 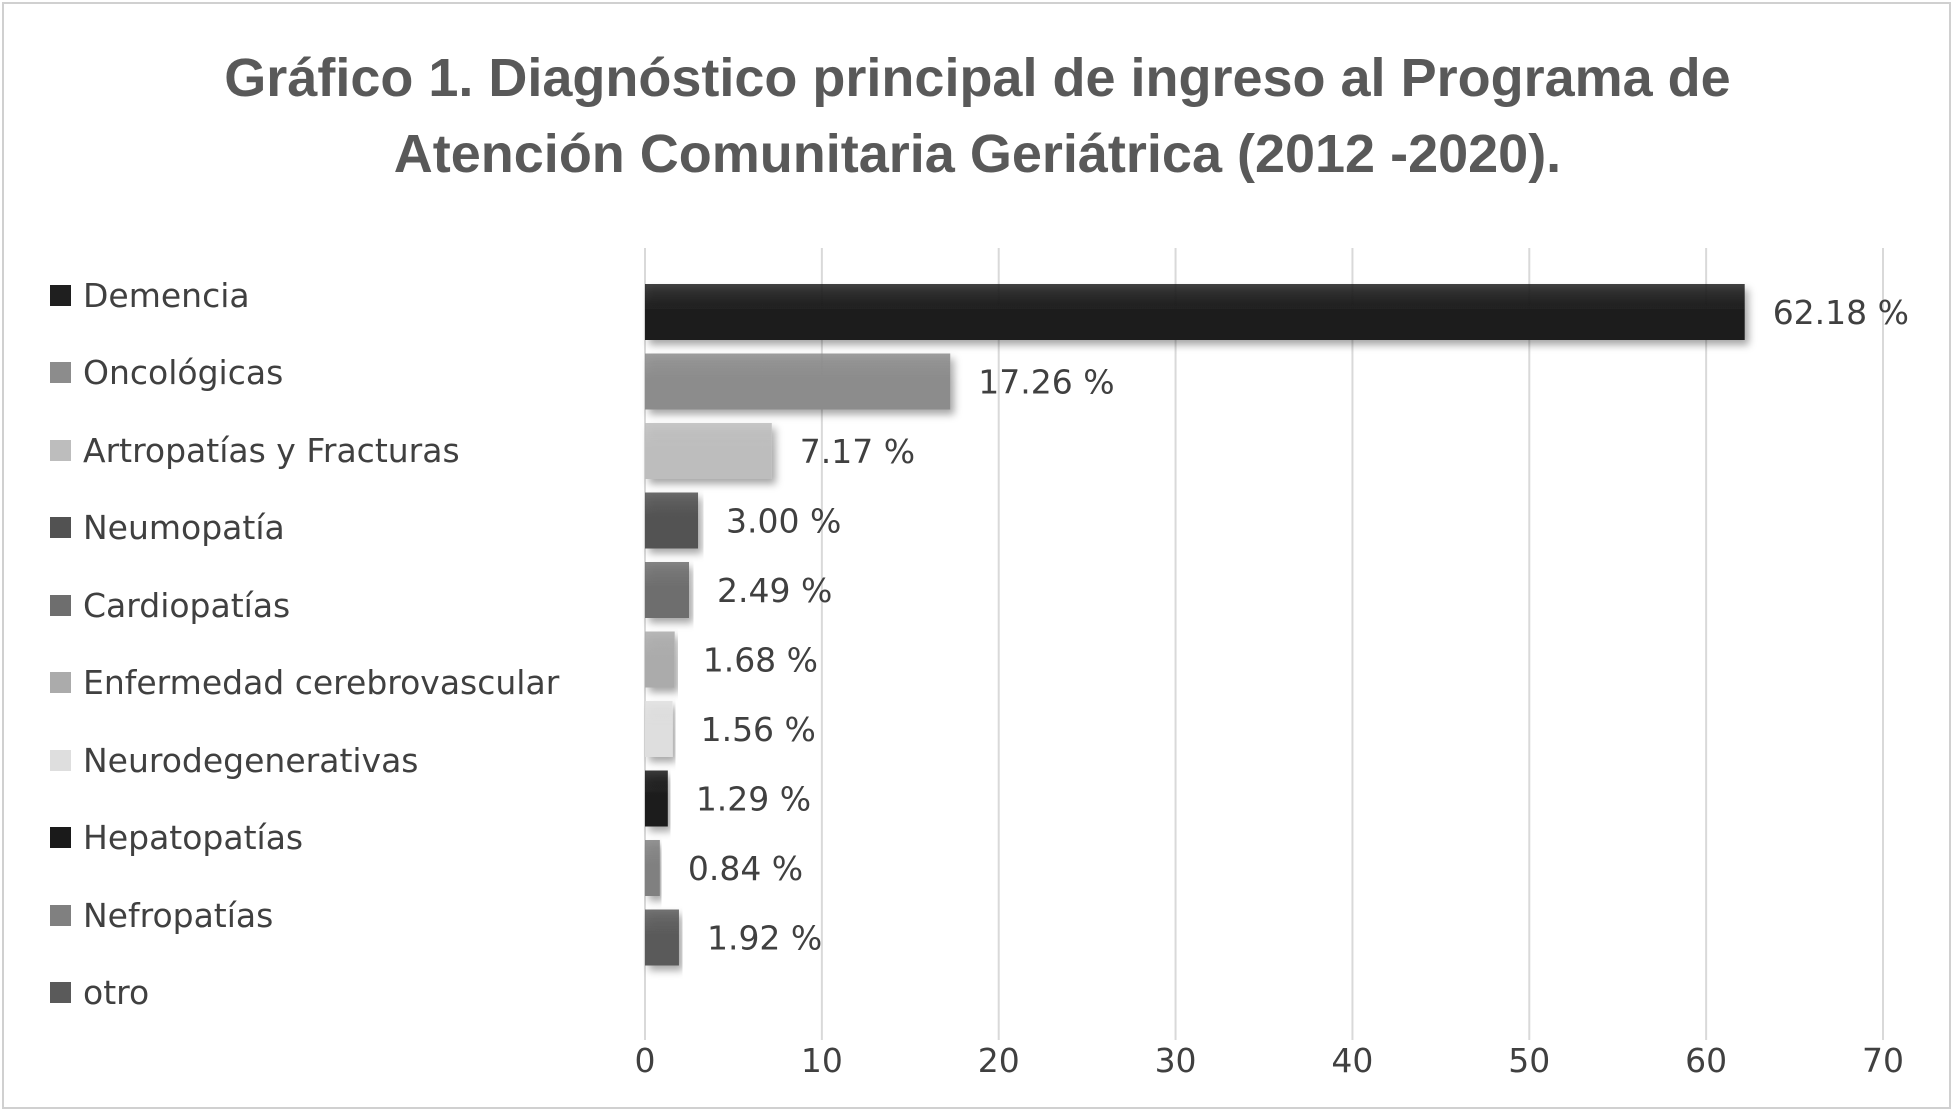 I want to click on data-label: 1.92 %, so click(x=764, y=938).